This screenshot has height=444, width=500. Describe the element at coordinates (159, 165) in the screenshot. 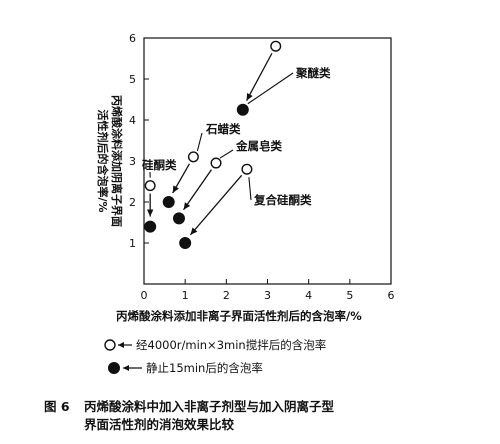

I see `label-silicone: 硅酮类` at that location.